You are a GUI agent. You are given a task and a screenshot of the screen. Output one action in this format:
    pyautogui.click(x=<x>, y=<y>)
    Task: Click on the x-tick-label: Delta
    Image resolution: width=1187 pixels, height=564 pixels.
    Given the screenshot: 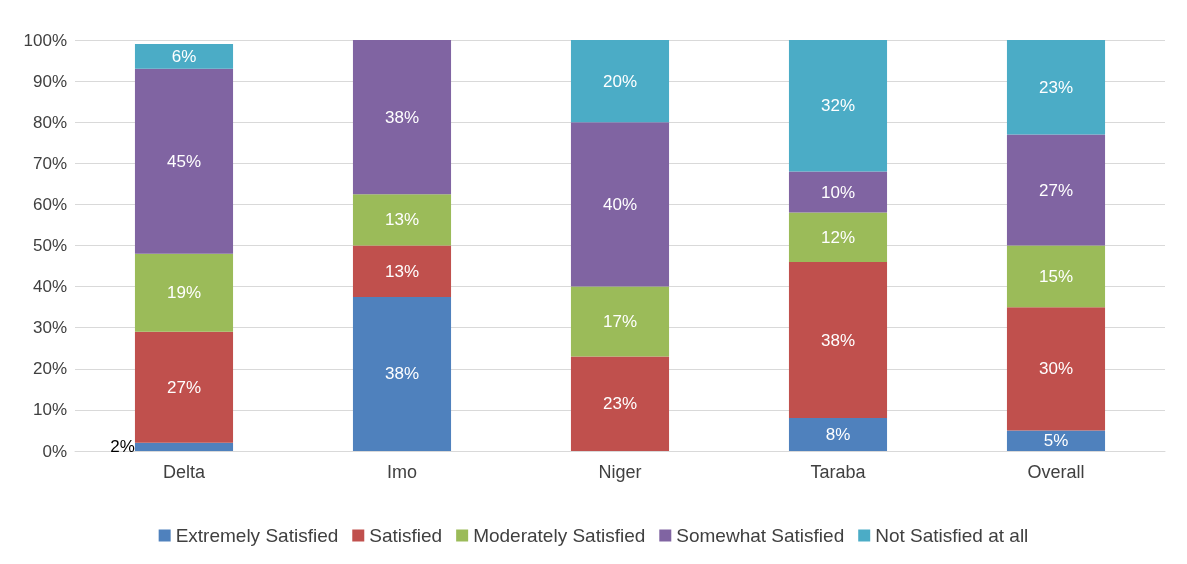 What is the action you would take?
    pyautogui.click(x=184, y=472)
    